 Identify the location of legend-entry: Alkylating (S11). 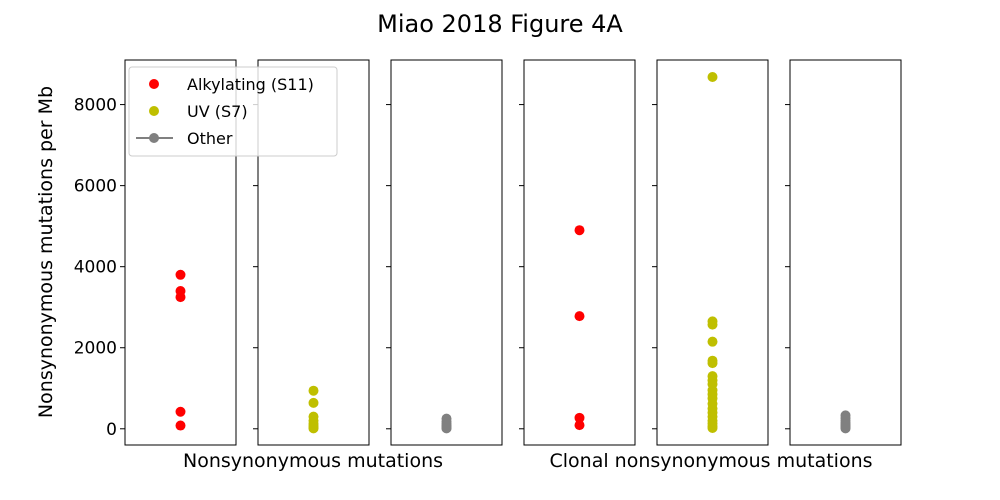
(231, 84).